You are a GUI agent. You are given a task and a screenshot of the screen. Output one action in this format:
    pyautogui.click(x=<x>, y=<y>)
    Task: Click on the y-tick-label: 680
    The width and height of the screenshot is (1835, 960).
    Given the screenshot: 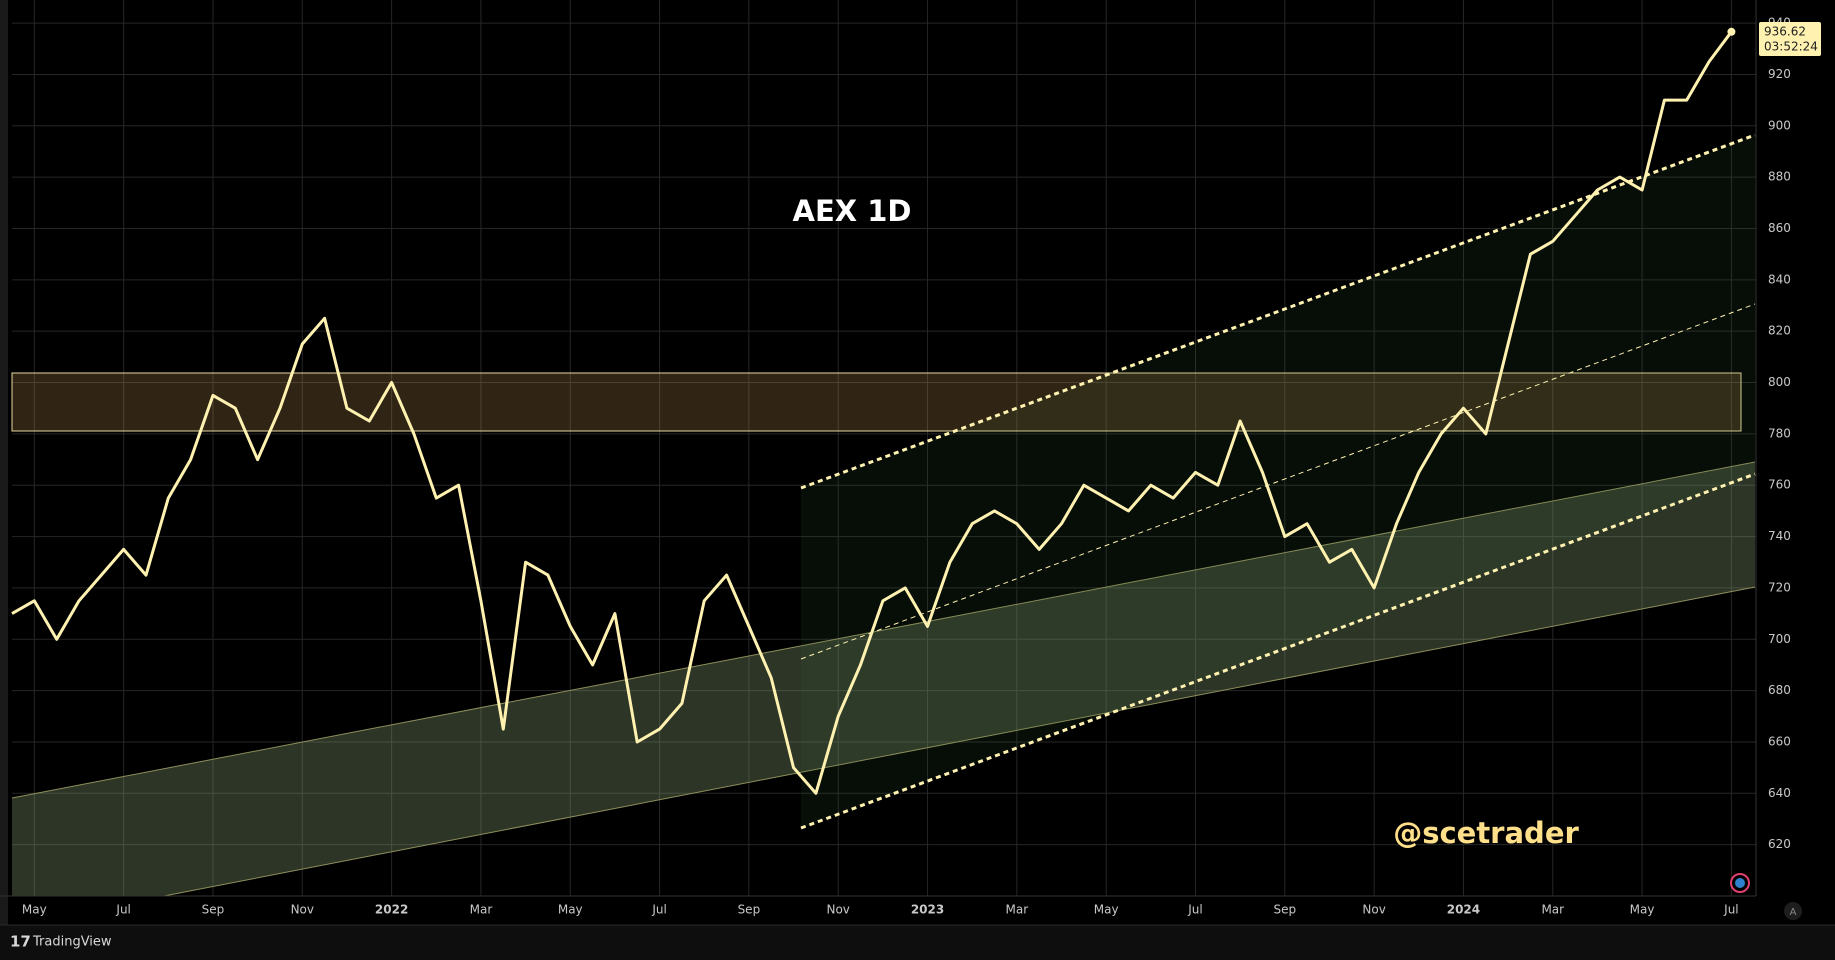 What is the action you would take?
    pyautogui.click(x=1779, y=690)
    